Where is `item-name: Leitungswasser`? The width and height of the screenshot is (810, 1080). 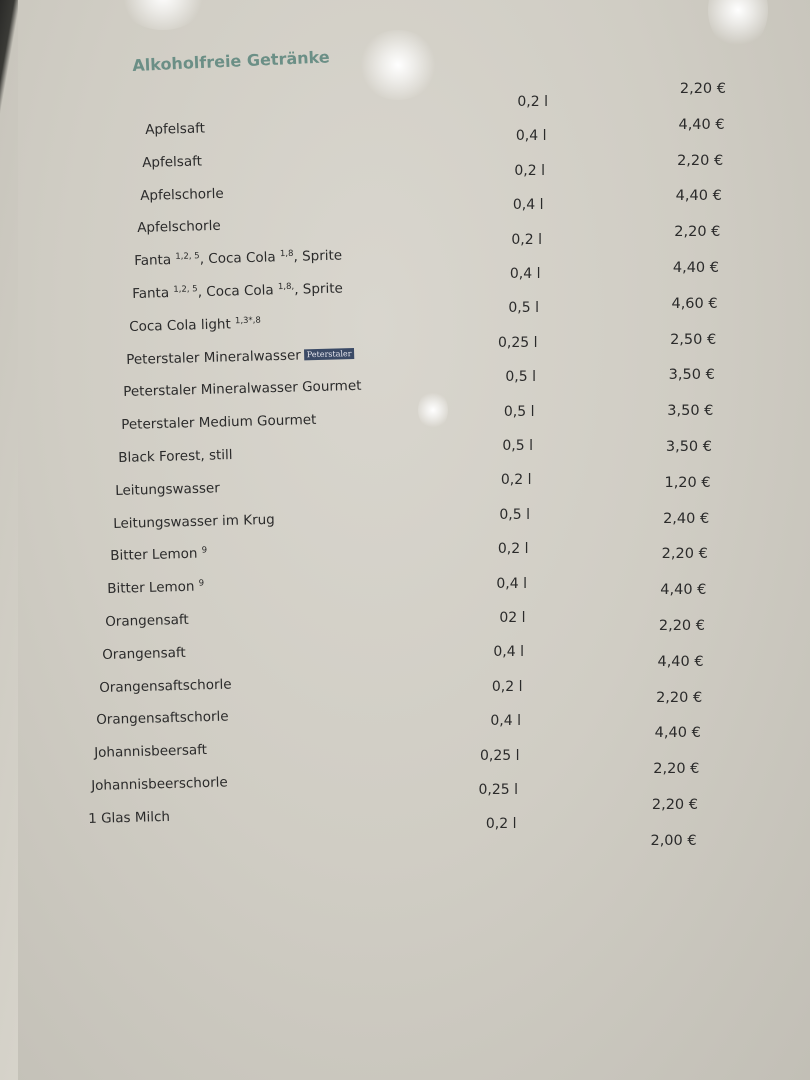 item-name: Leitungswasser is located at coordinates (168, 489).